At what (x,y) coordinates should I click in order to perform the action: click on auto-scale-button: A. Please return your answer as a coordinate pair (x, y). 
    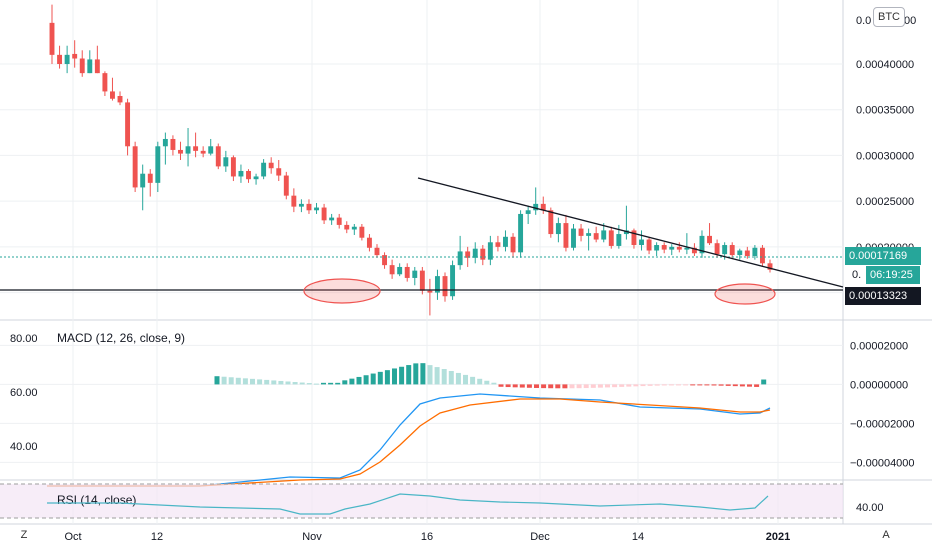
    Looking at the image, I should click on (886, 535).